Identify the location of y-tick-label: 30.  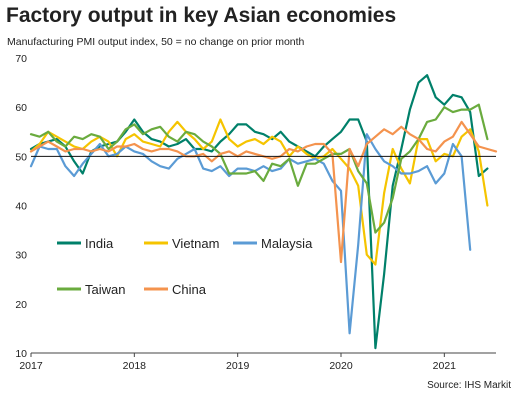
(21, 256).